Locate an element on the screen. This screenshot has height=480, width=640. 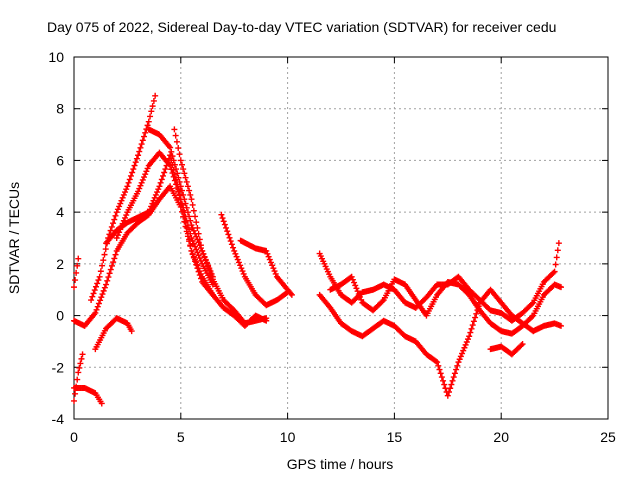
x-tick-label: 0 is located at coordinates (74, 437).